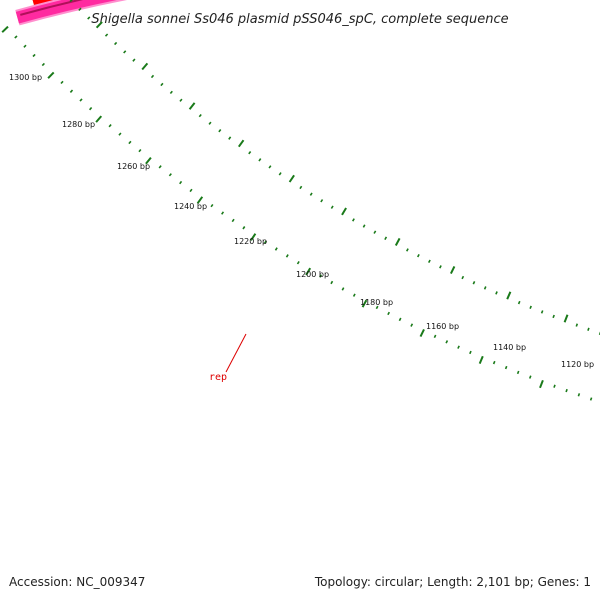  Describe the element at coordinates (49, 4) in the screenshot. I see `forward-feature-arc` at that location.